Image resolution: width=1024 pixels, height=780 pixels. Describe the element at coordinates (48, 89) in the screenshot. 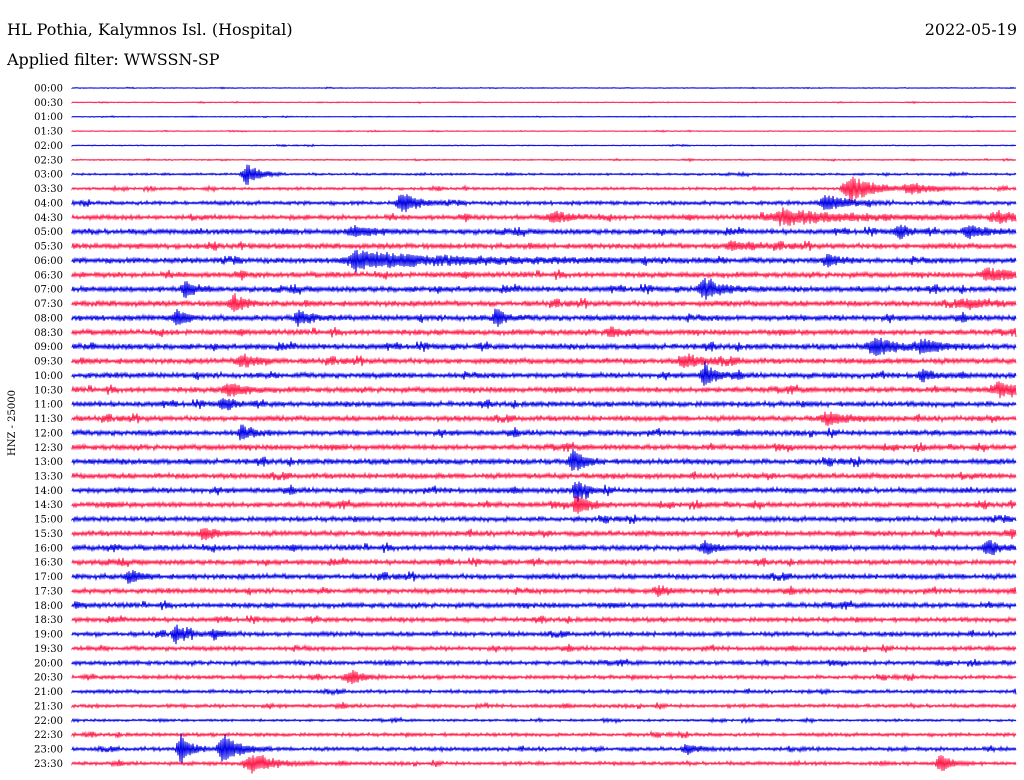

I see `row-label: 00:00` at that location.